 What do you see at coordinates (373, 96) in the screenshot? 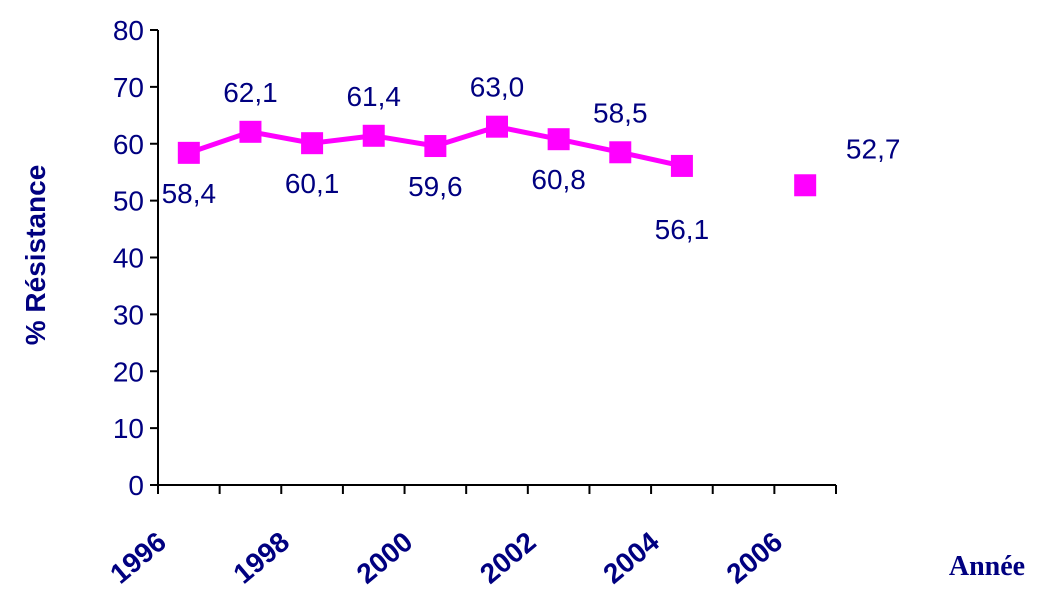
I see `data-label: 61,4` at bounding box center [373, 96].